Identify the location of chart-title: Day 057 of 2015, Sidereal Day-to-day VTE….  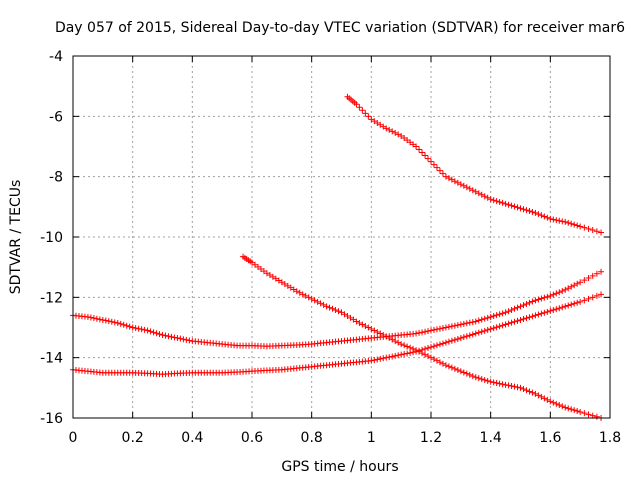
(340, 28).